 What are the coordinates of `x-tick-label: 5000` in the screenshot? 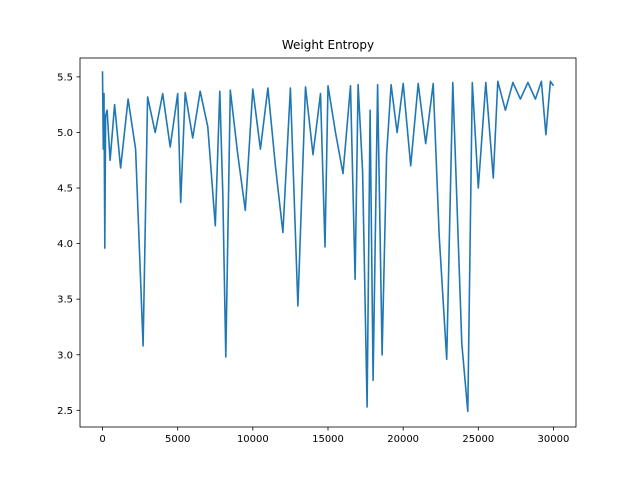 It's located at (177, 439).